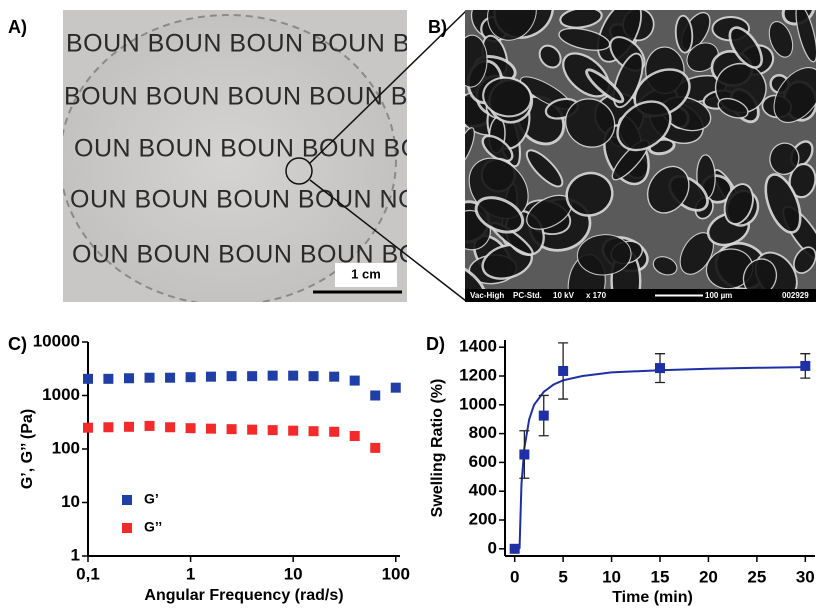  I want to click on x-axis-title: Angular Frequency (rad/s), so click(243, 595).